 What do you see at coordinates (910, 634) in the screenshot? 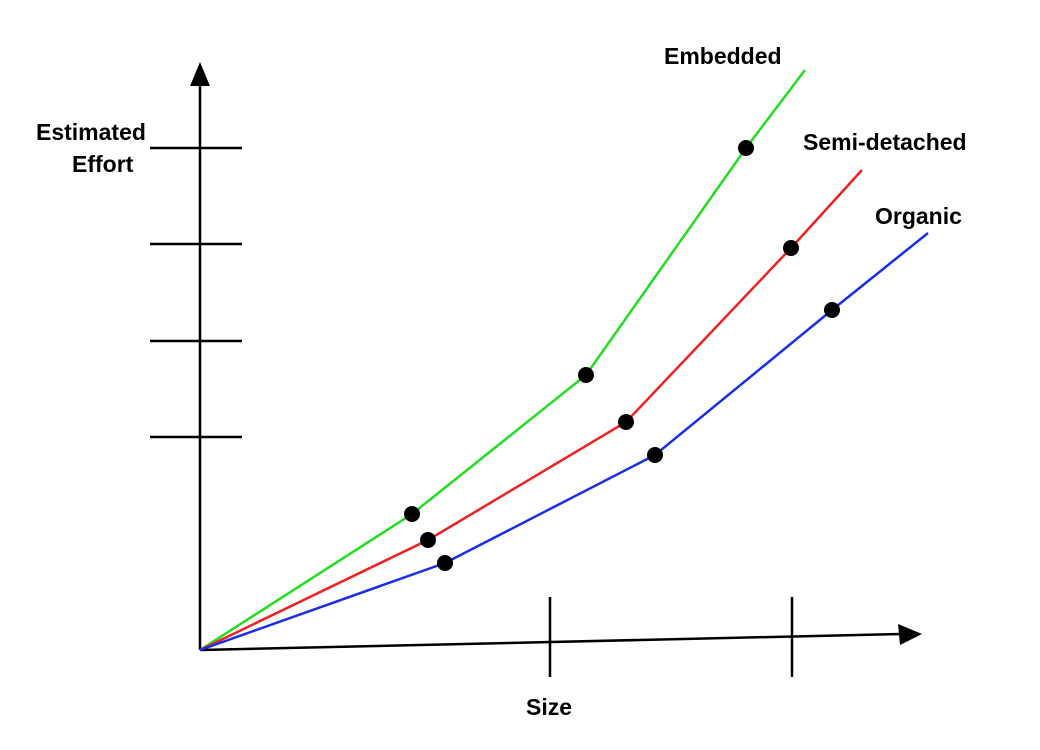
I see `x-axis-arrow-icon` at bounding box center [910, 634].